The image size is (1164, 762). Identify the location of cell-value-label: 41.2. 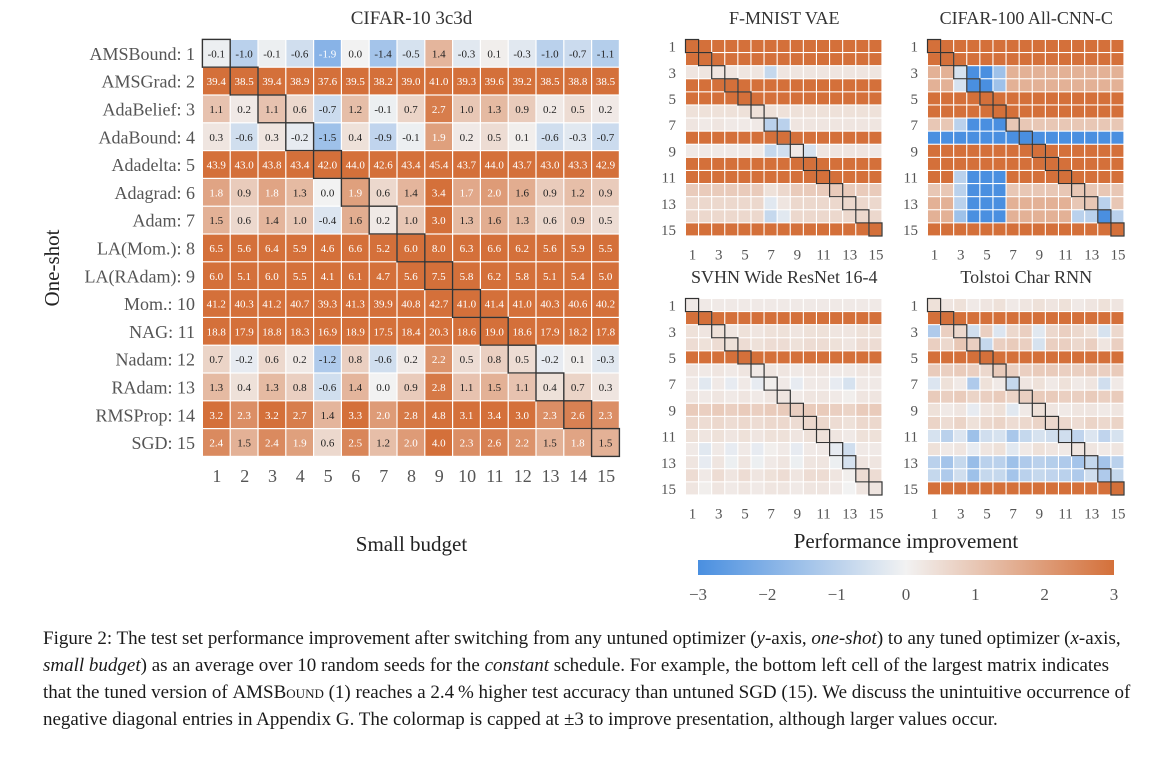
(271, 305).